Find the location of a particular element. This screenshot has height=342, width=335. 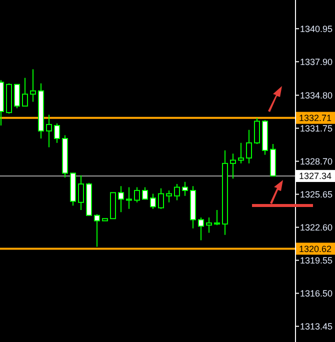

y-tick-label: 1325.65 is located at coordinates (316, 194).